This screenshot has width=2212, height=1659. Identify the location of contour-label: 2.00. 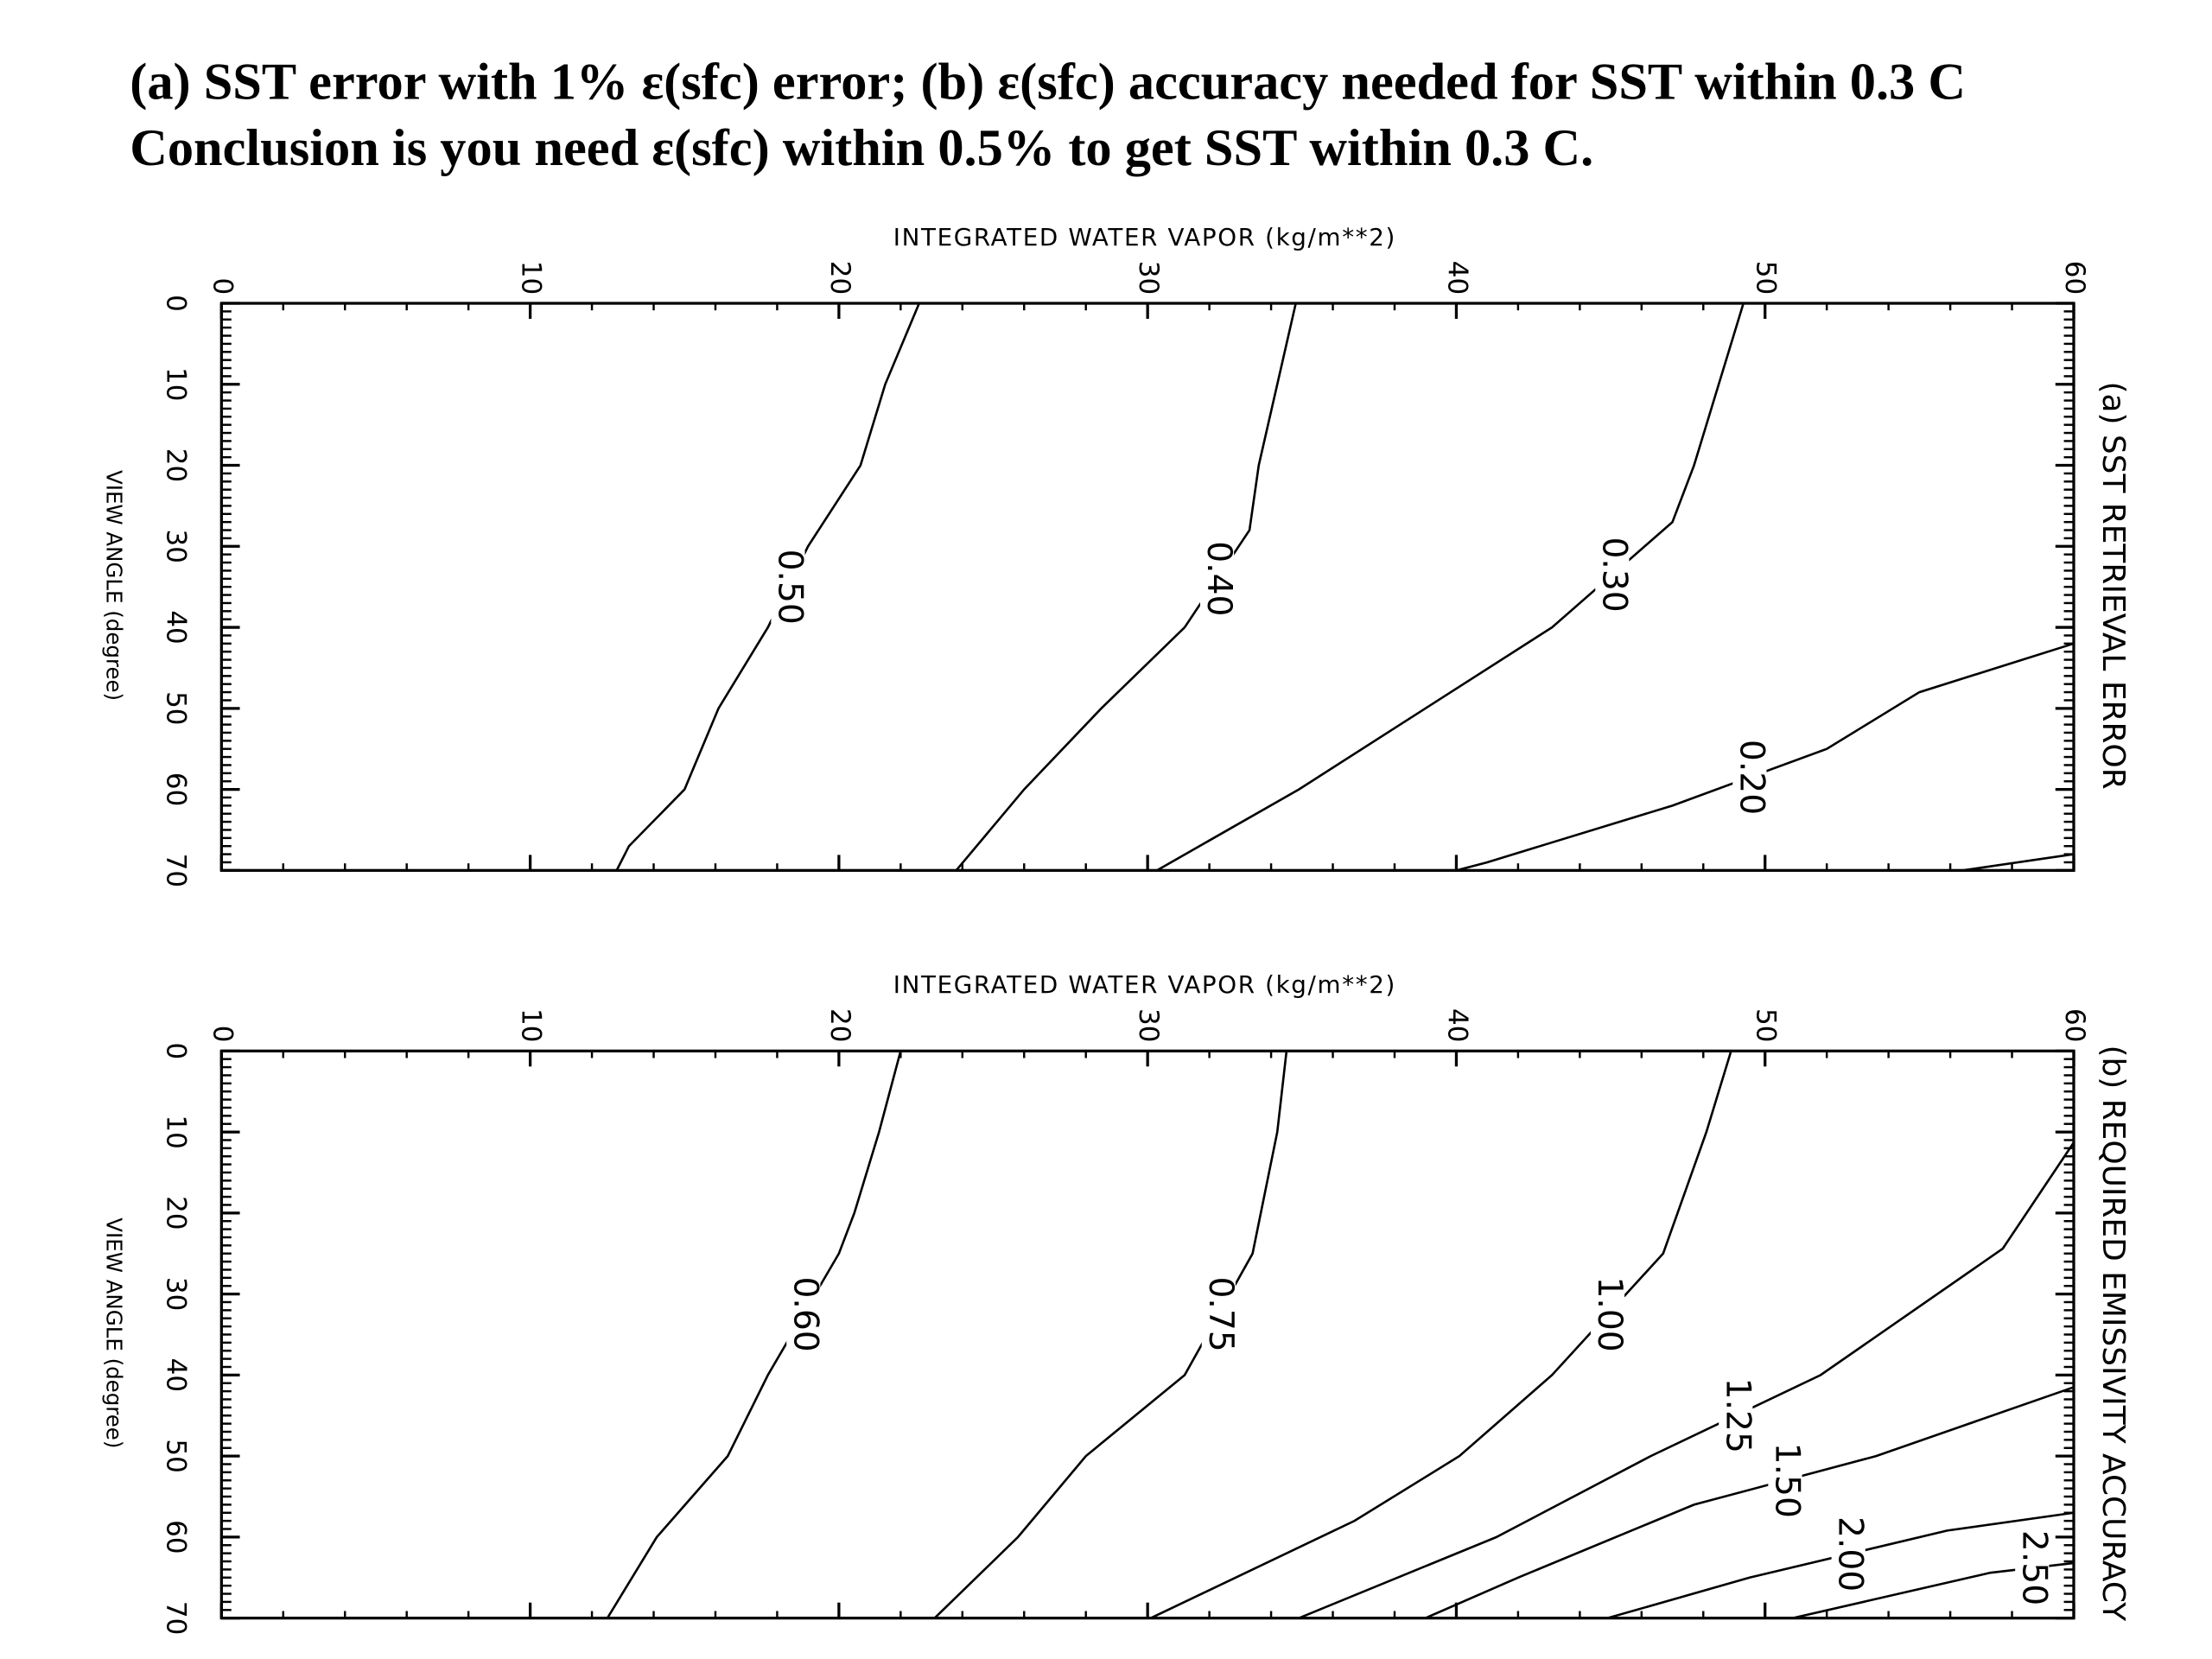
(1850, 1554).